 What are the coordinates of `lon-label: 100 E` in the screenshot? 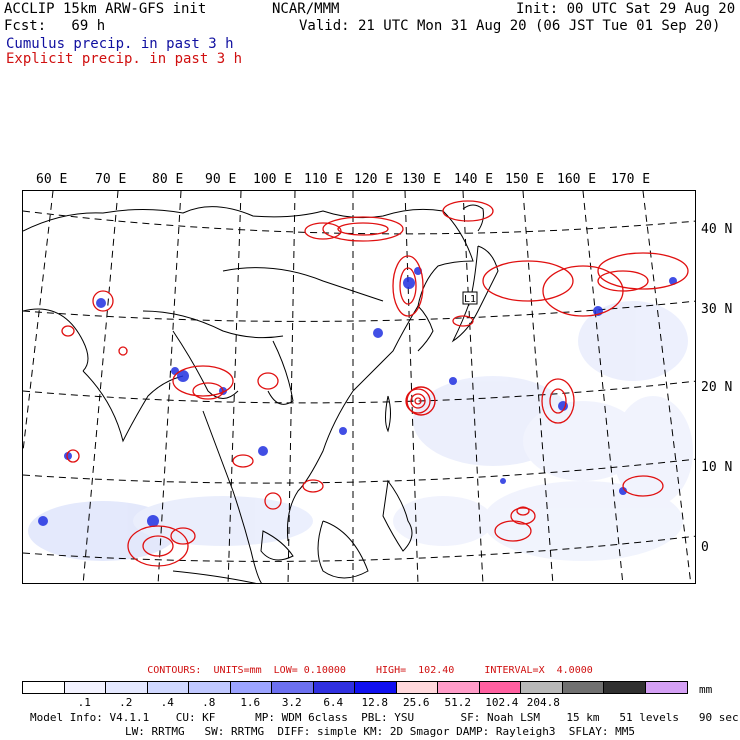 It's located at (273, 179).